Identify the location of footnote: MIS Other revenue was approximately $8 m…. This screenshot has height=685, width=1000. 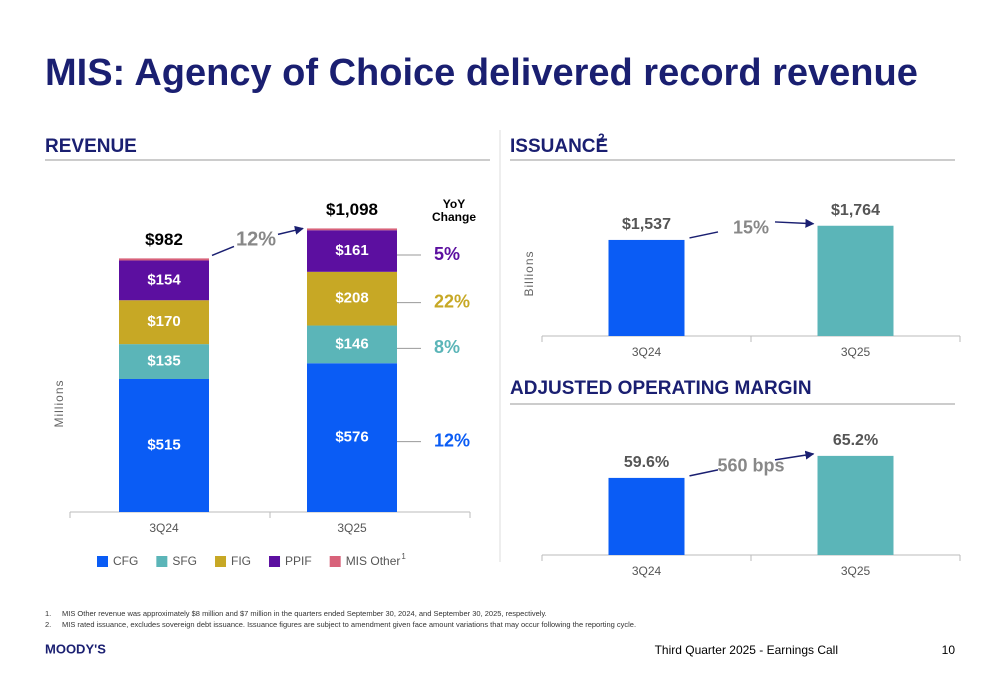
(304, 613).